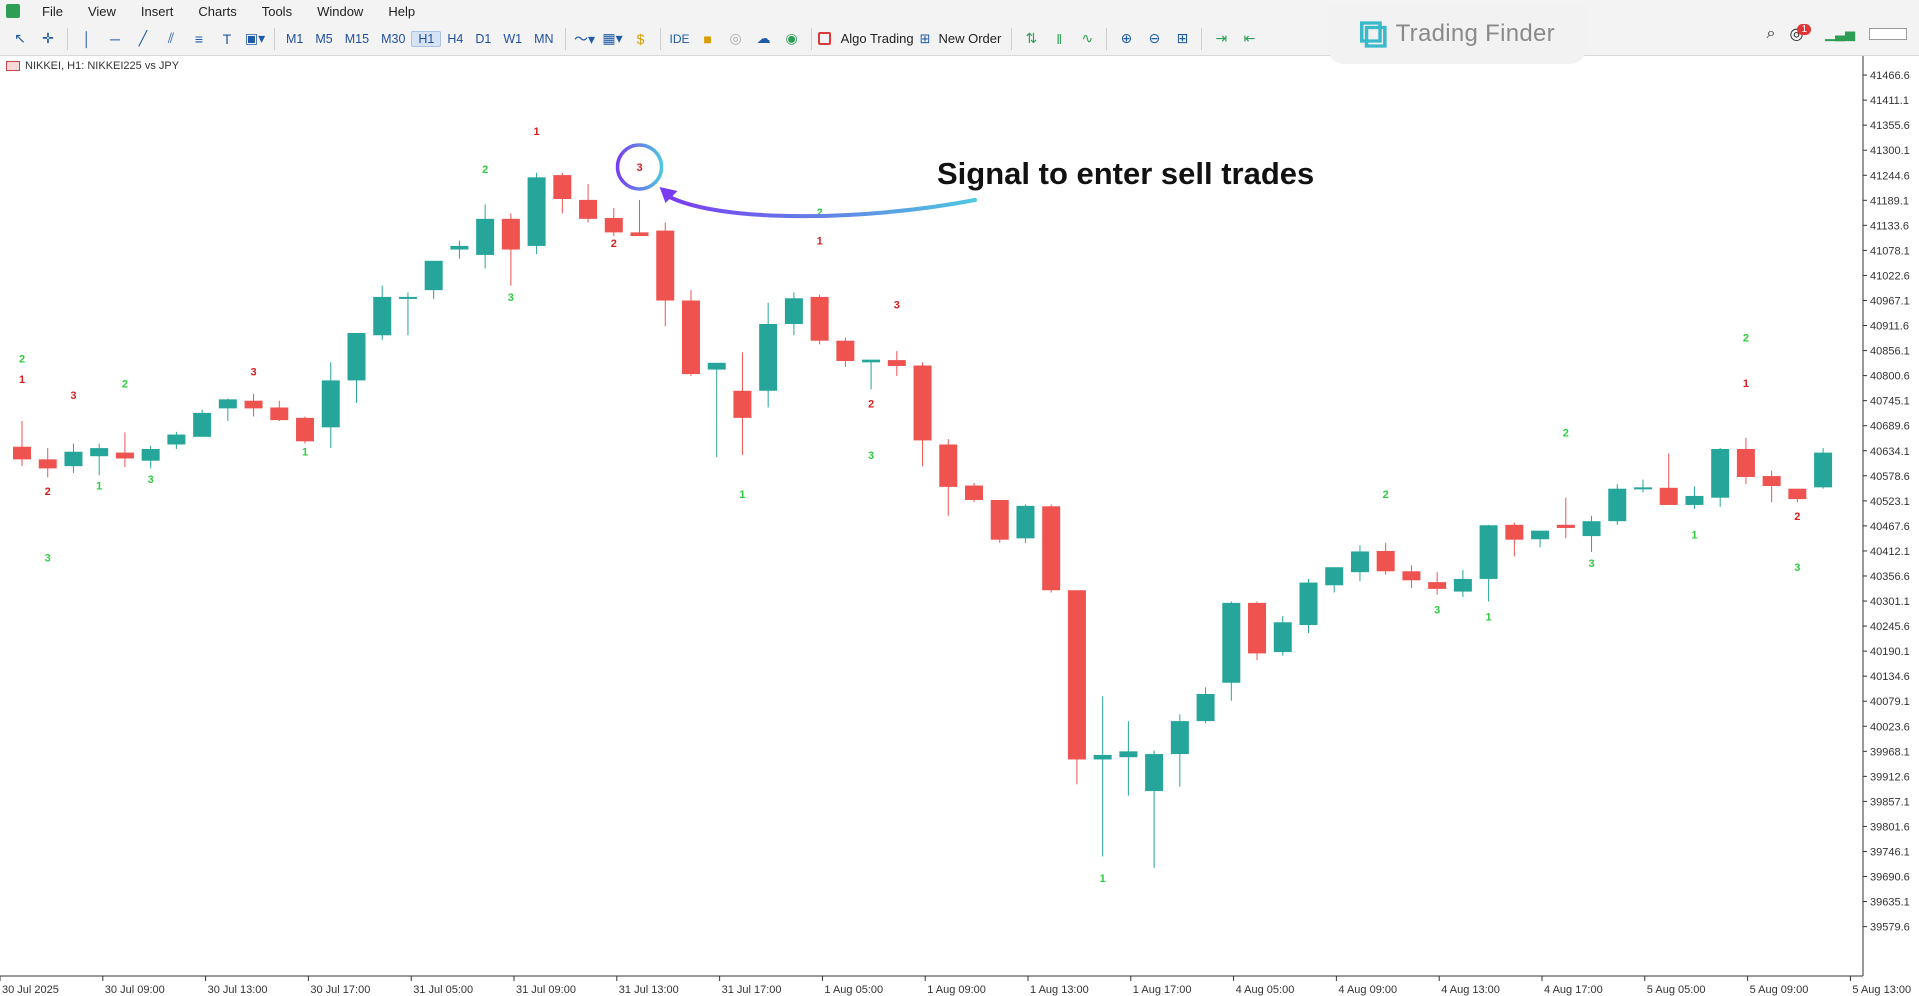 This screenshot has height=996, width=1919. Describe the element at coordinates (1059, 38) in the screenshot. I see `bars-icon: ‖` at that location.